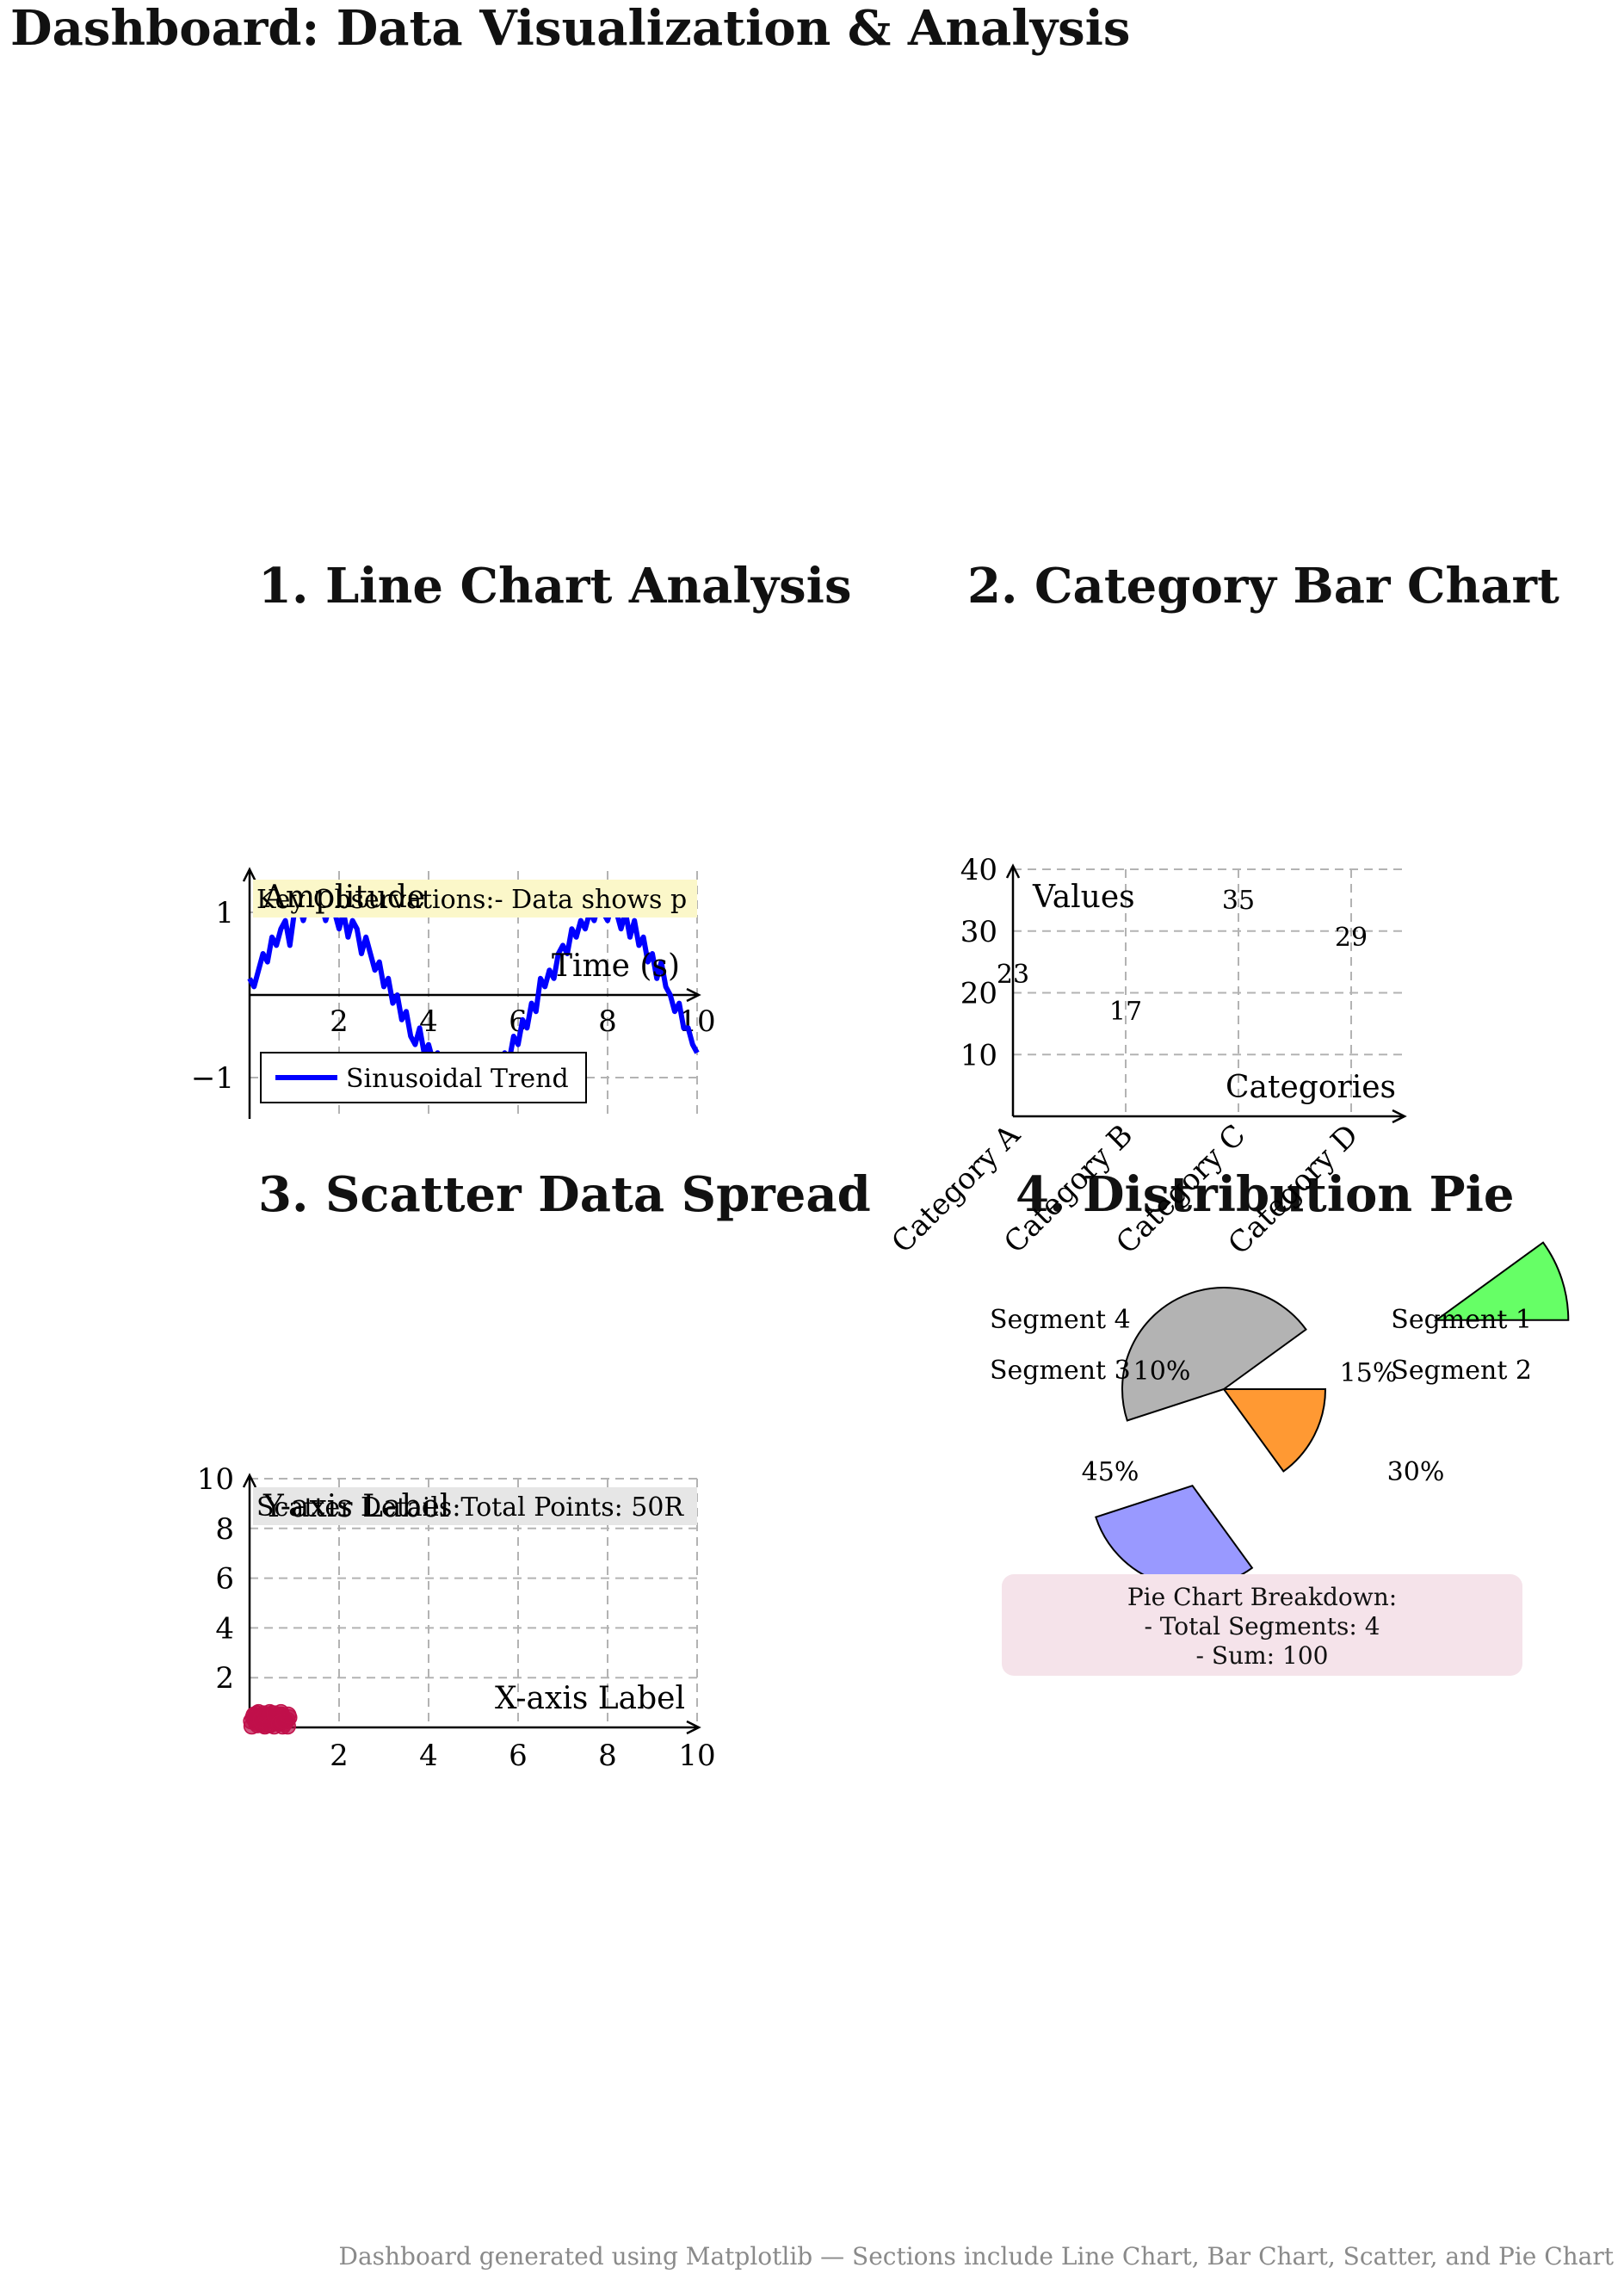  What do you see at coordinates (978, 870) in the screenshot?
I see `y-tick-label: 40` at bounding box center [978, 870].